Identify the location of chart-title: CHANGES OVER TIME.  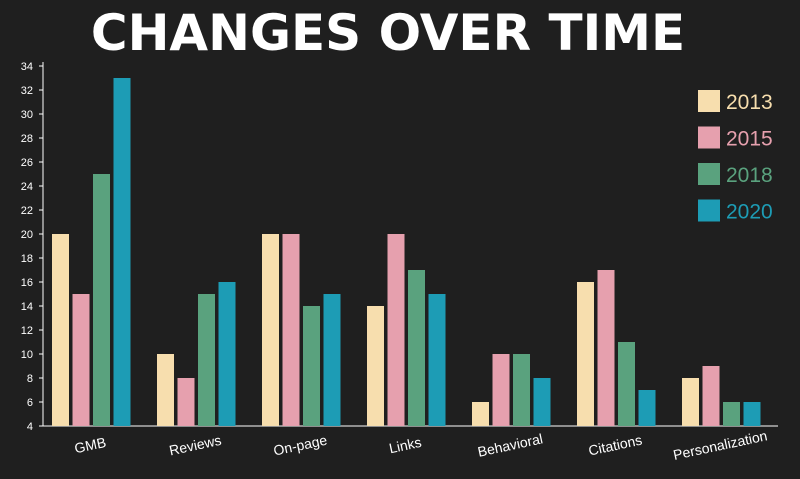
(388, 33).